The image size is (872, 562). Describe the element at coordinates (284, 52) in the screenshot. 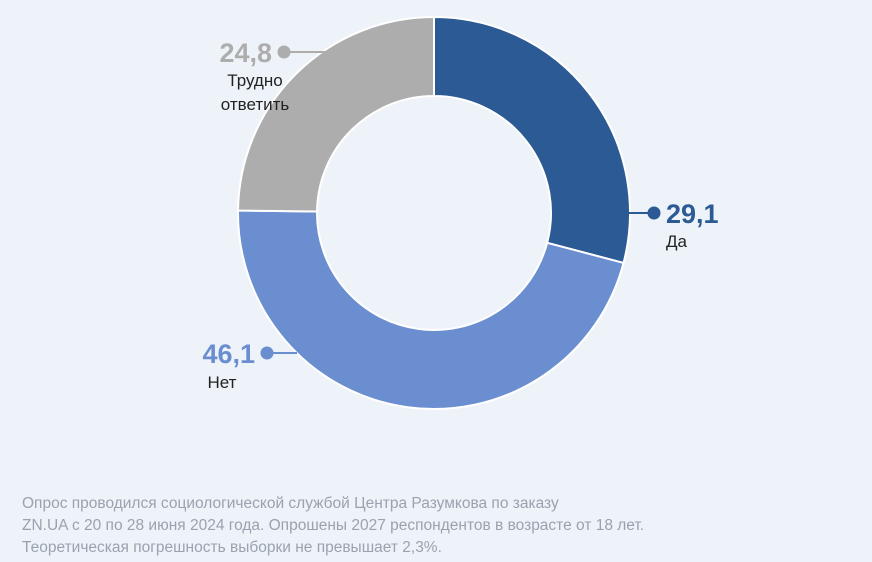

I see `leader-dot-трудно-ответить` at that location.